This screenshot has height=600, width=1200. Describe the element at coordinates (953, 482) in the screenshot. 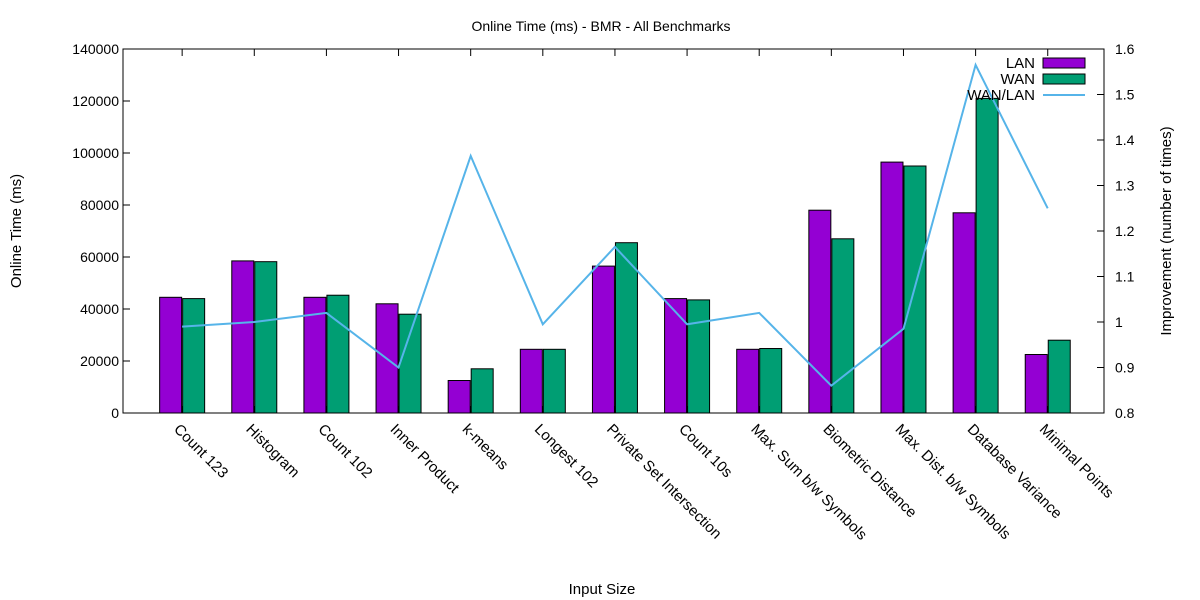

I see `x-tick-label: Max. Dist. b/w Symbols` at that location.